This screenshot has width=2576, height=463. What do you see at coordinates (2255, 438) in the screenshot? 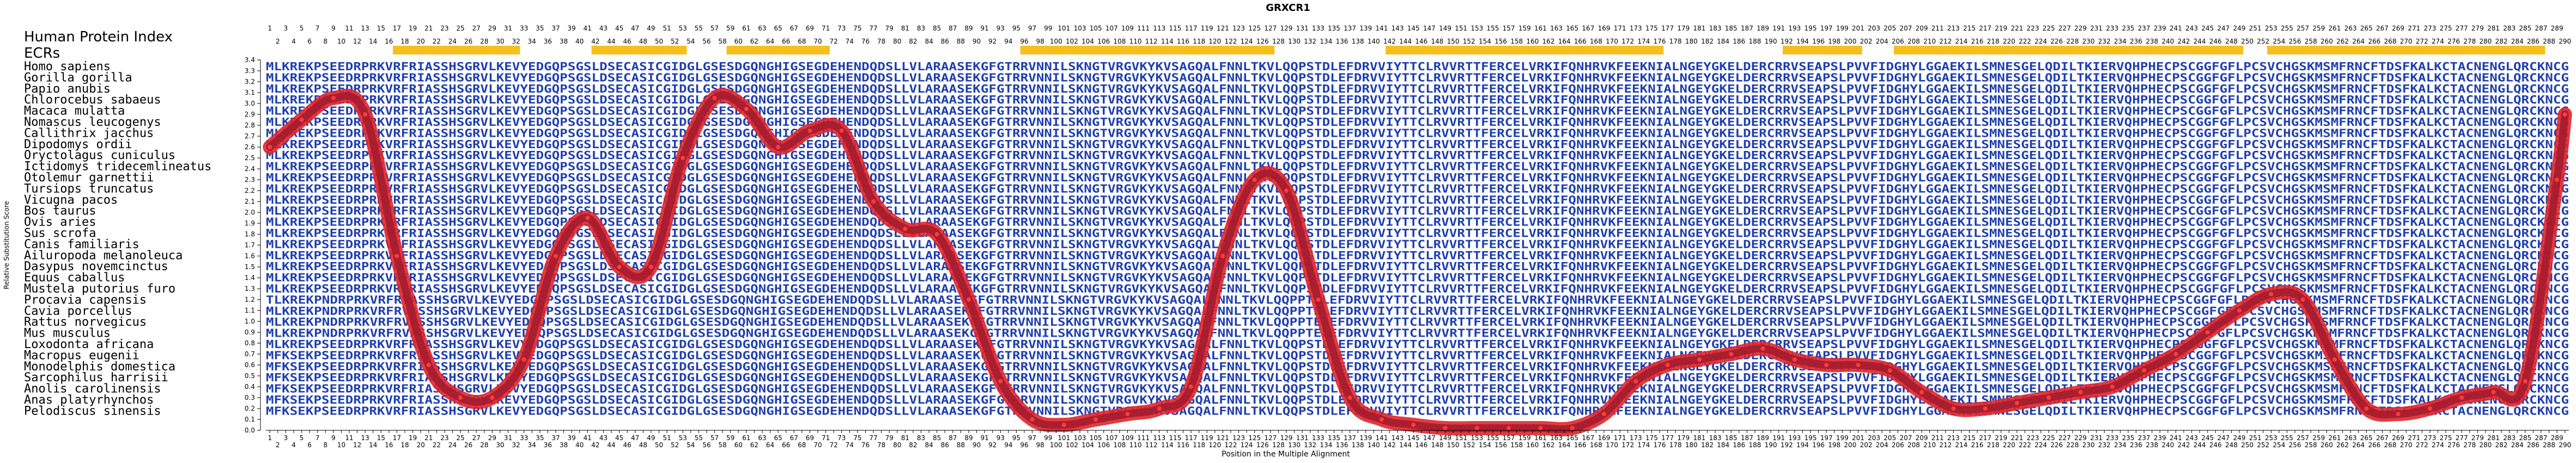
I see `x-tick-label: 251` at bounding box center [2255, 438].